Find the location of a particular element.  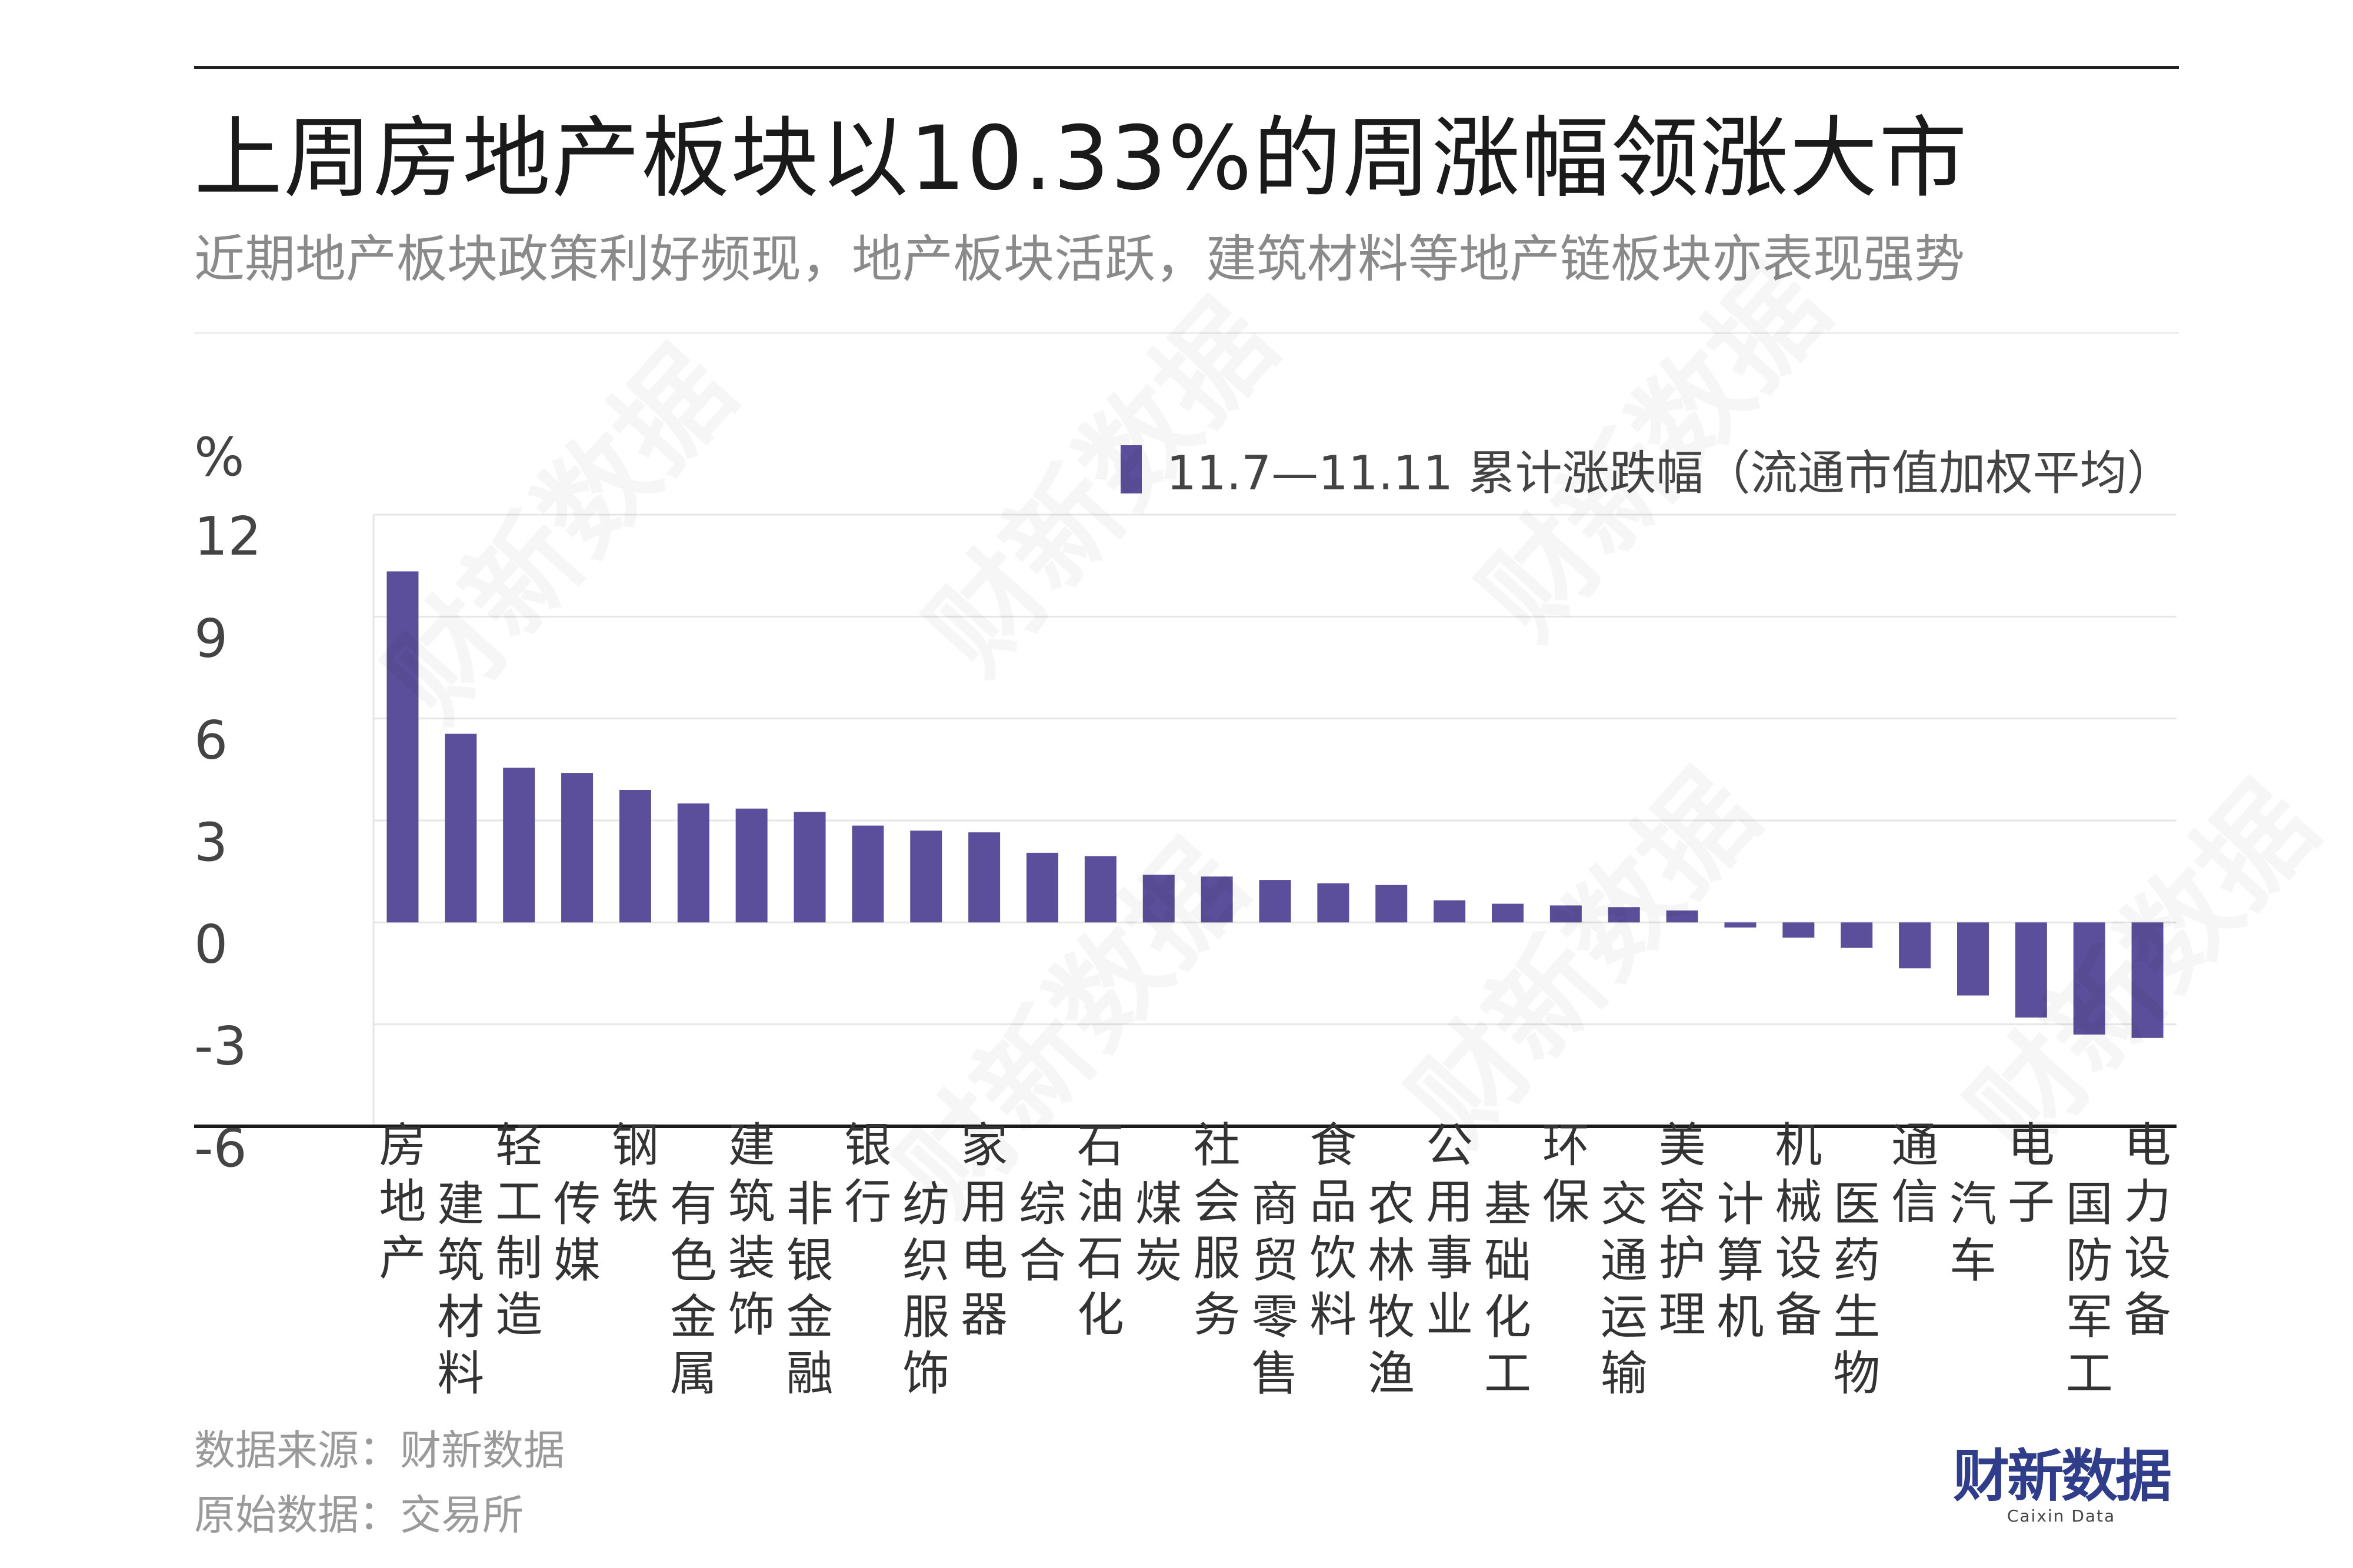

legend-swatch is located at coordinates (1131, 469).